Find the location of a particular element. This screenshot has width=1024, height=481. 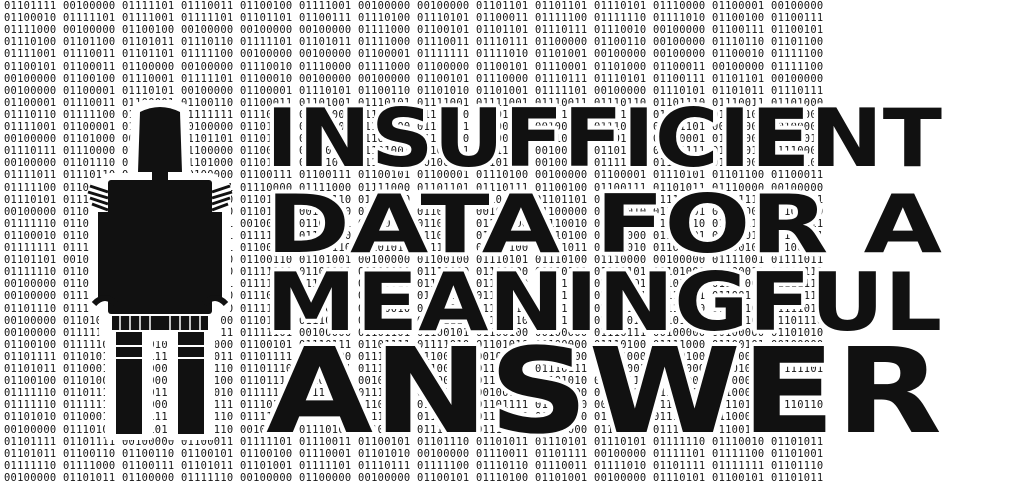

headline-line-1: INSUFFICIENT is located at coordinates (604, 138).